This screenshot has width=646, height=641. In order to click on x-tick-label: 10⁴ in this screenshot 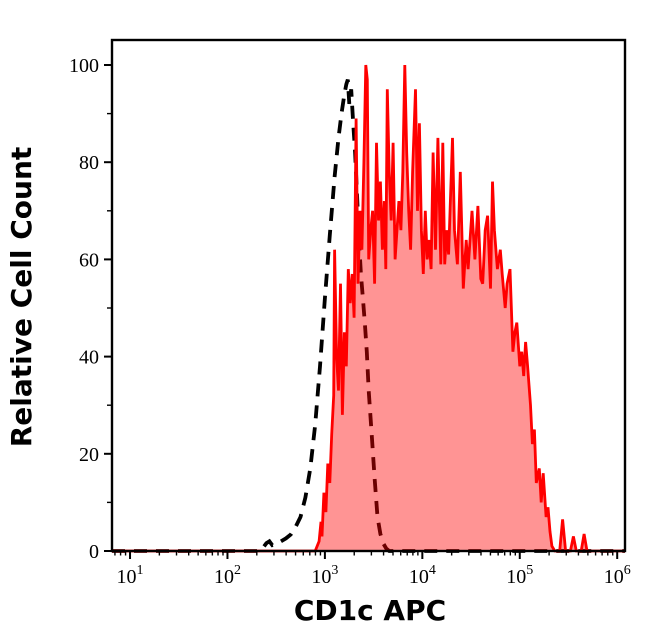, I will do `click(422, 575)`.